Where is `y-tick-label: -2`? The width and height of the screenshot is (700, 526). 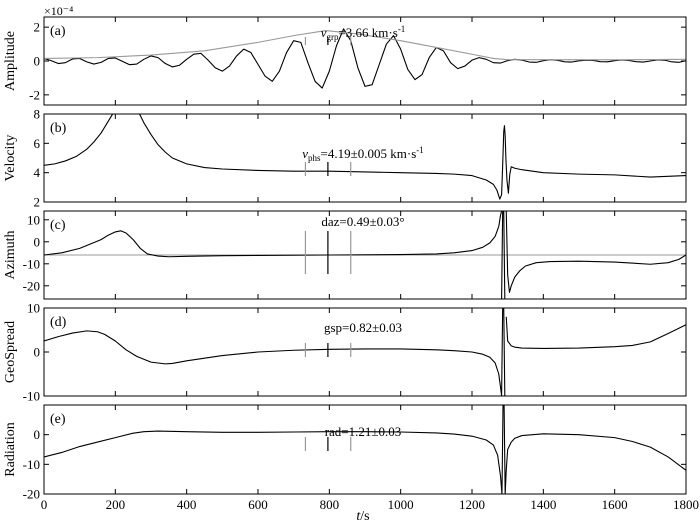
y-tick-label: -2 is located at coordinates (34, 94).